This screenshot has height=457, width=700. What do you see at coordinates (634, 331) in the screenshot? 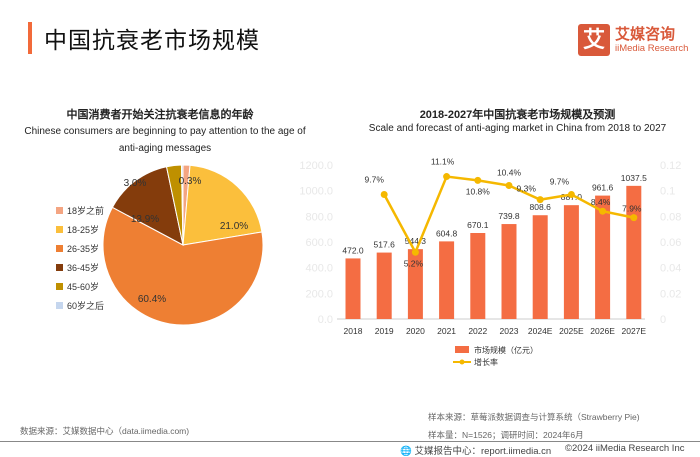
I see `x-tick-label: 2027E` at bounding box center [634, 331].